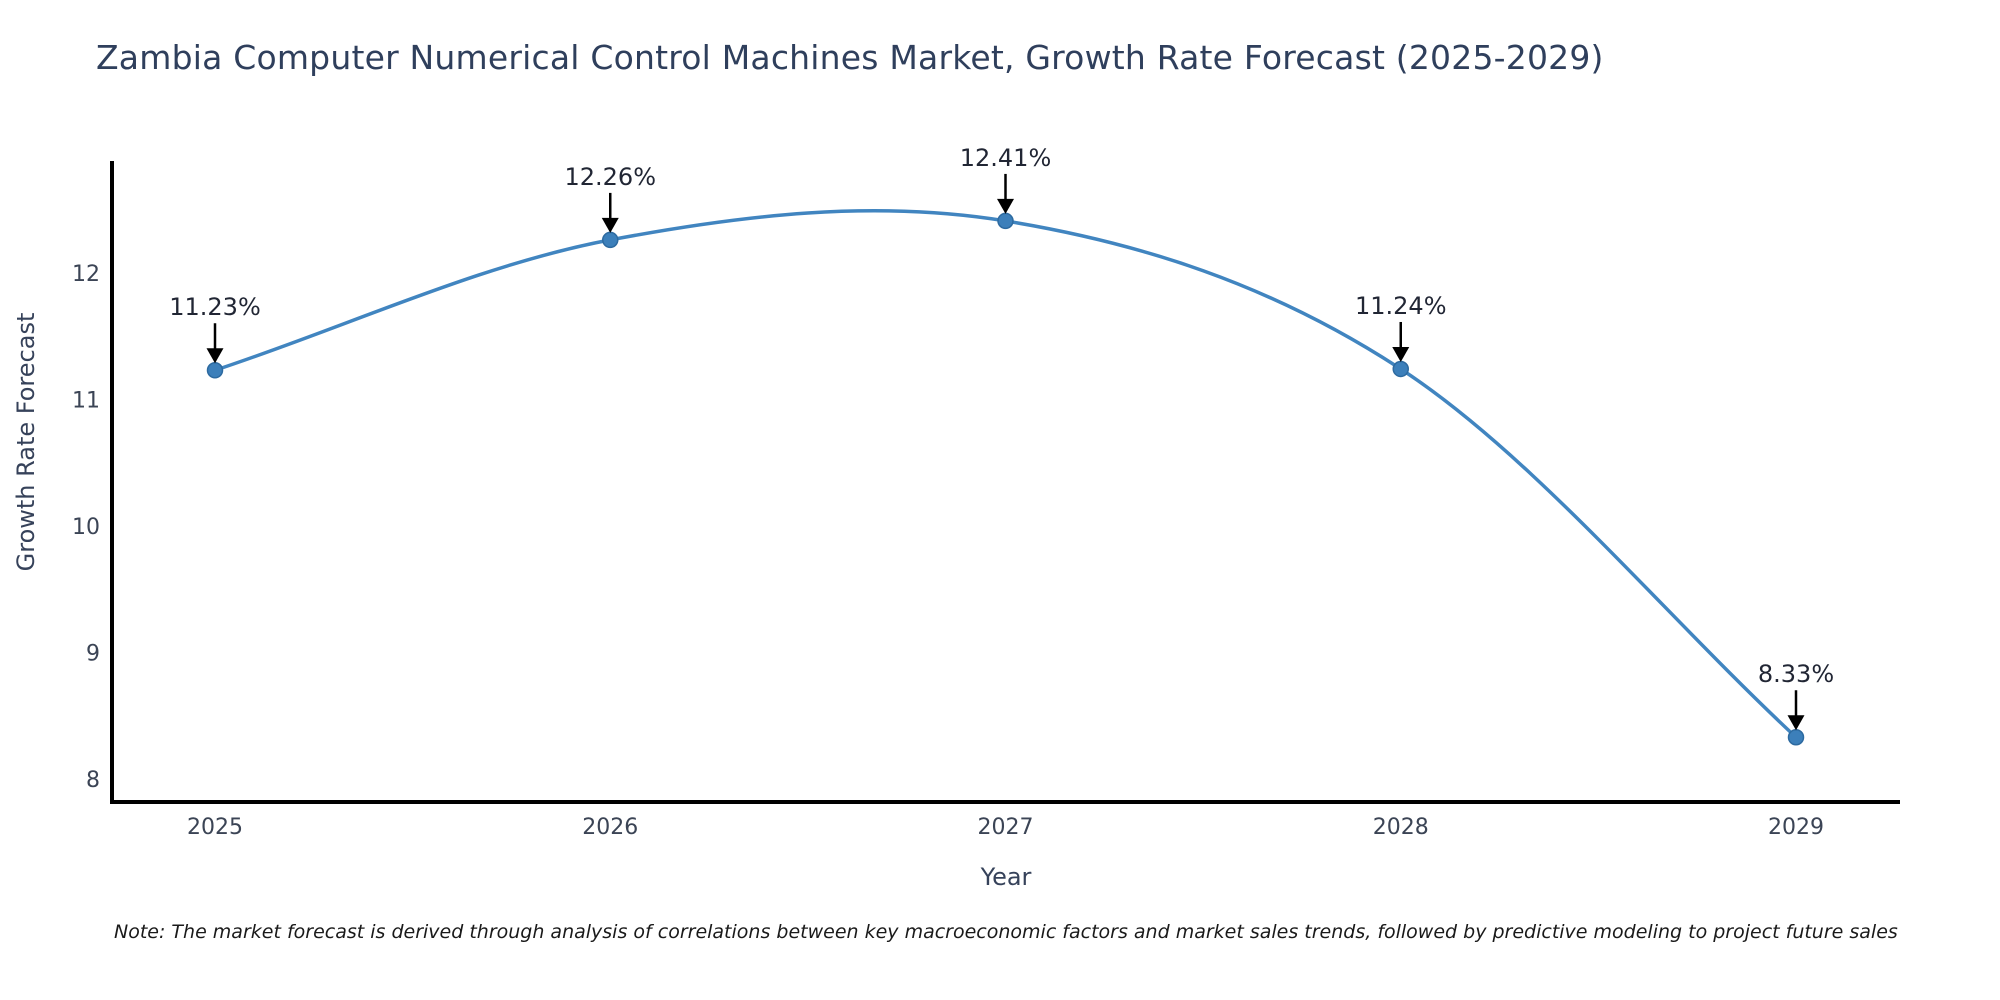 The height and width of the screenshot is (1000, 2000). What do you see at coordinates (1006, 158) in the screenshot?
I see `annotation-label: 12.41%` at bounding box center [1006, 158].